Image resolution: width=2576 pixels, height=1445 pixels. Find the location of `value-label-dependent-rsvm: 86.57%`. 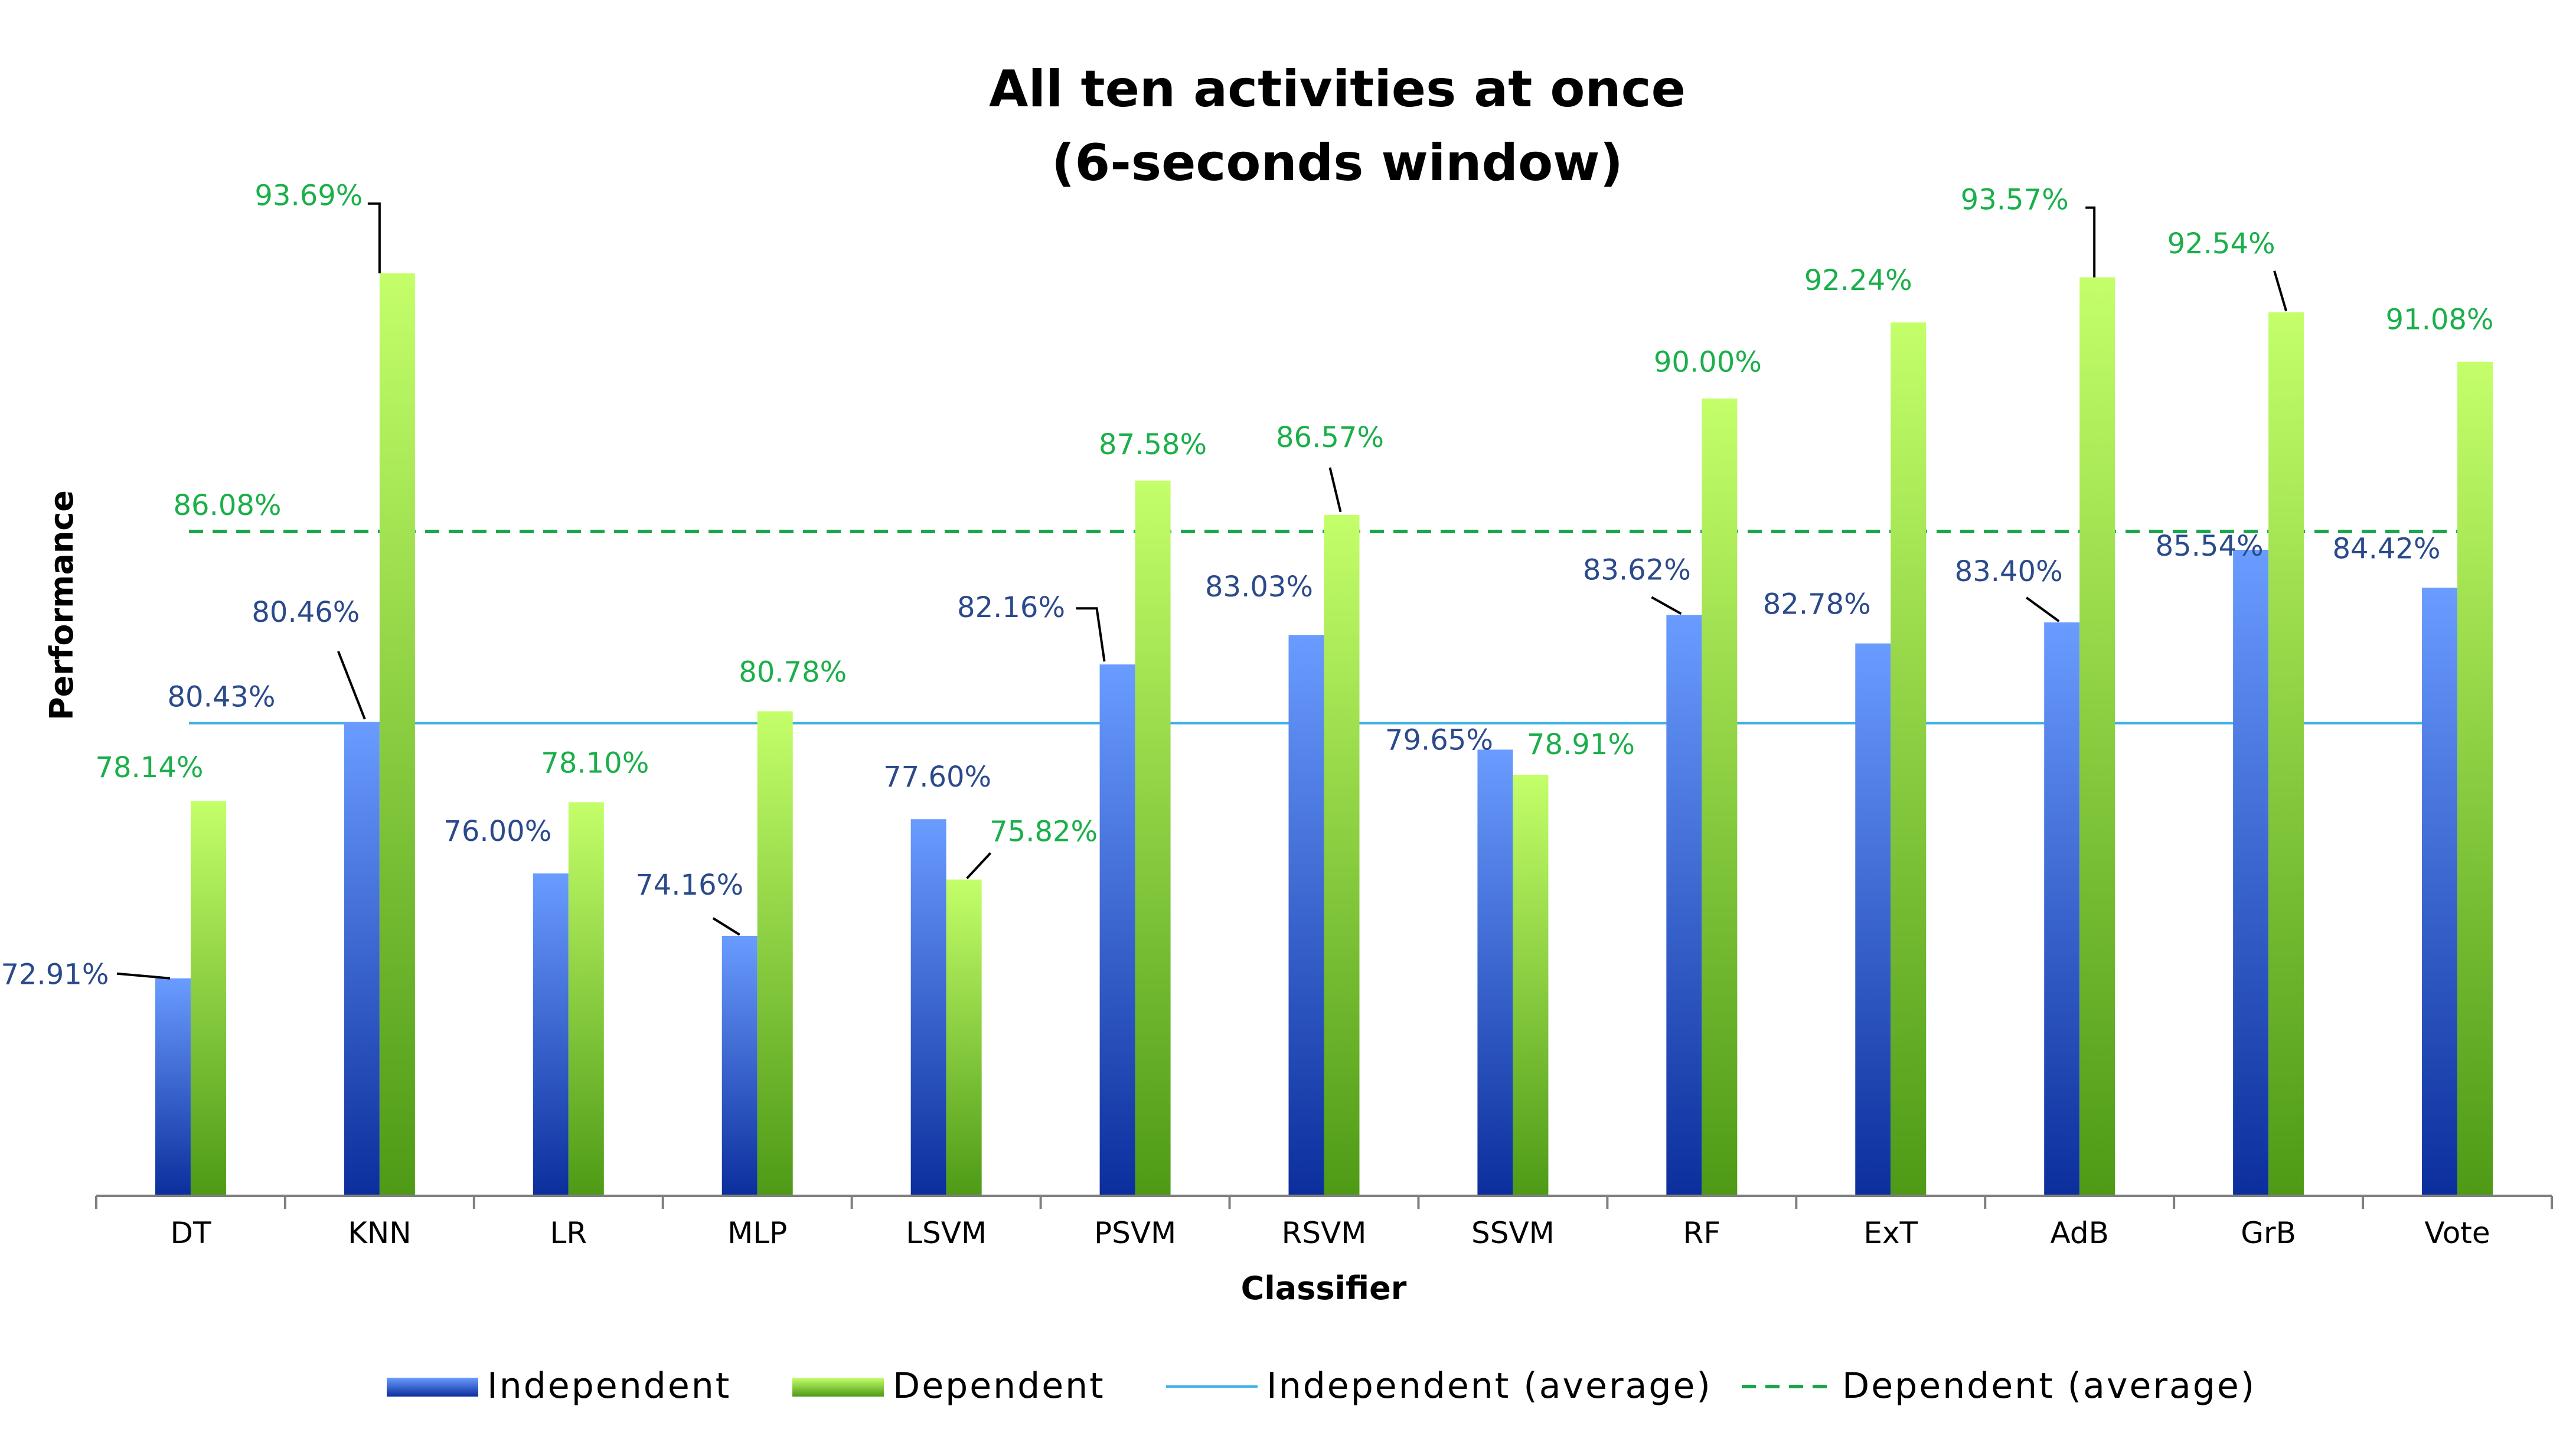

value-label-dependent-rsvm: 86.57% is located at coordinates (1330, 438).